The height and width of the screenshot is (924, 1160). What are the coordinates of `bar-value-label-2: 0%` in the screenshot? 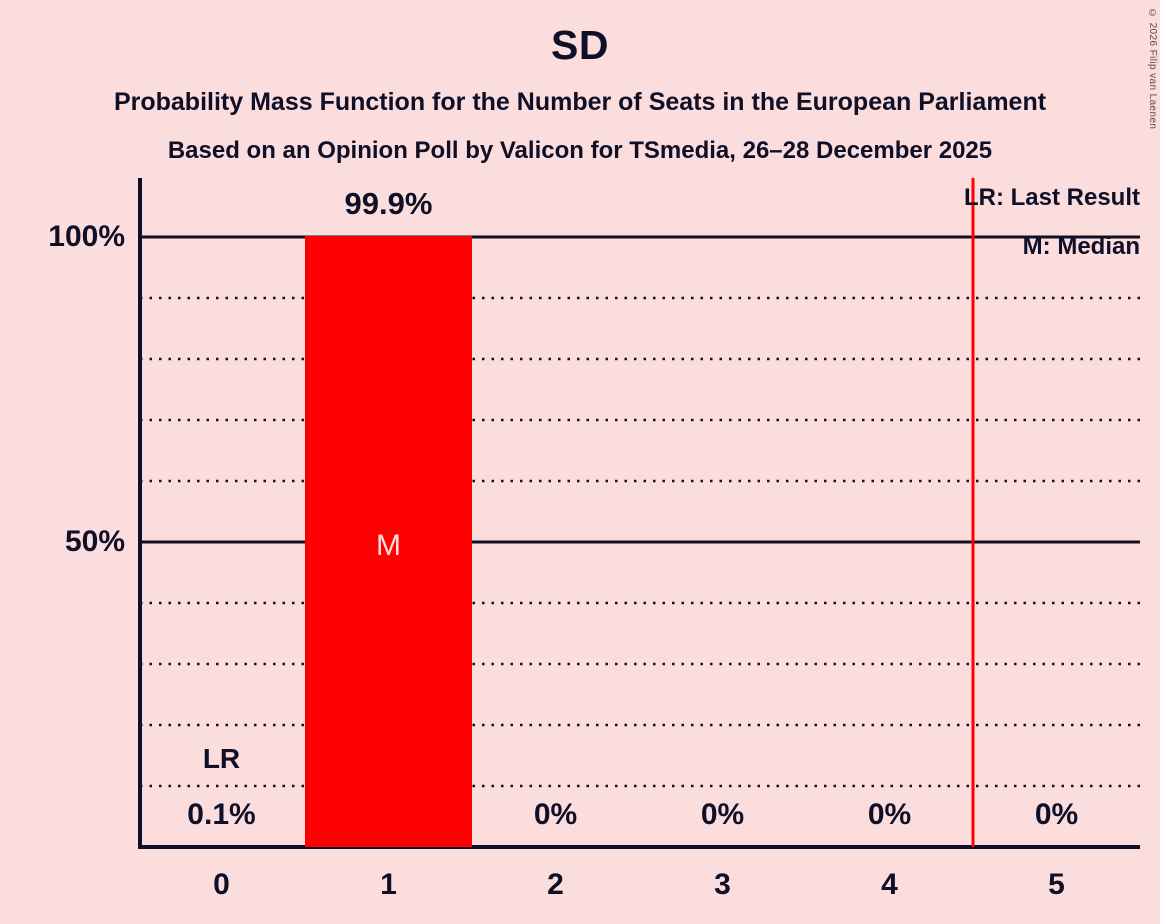 It's located at (555, 814).